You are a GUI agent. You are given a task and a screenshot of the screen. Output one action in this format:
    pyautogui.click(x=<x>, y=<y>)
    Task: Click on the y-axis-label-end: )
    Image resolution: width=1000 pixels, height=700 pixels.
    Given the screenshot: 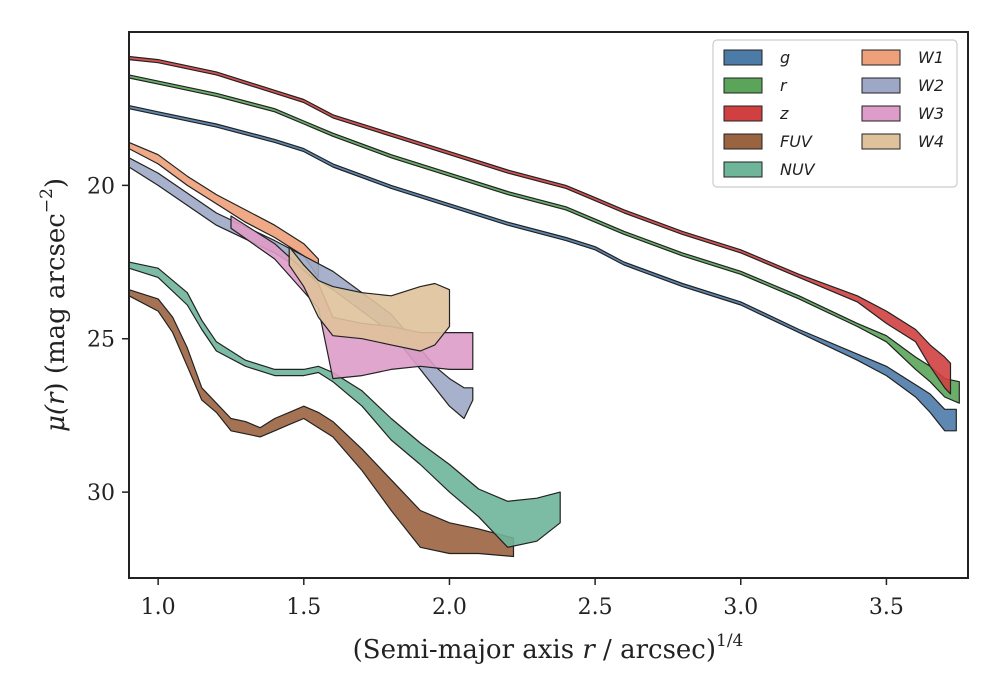 What is the action you would take?
    pyautogui.click(x=56, y=183)
    